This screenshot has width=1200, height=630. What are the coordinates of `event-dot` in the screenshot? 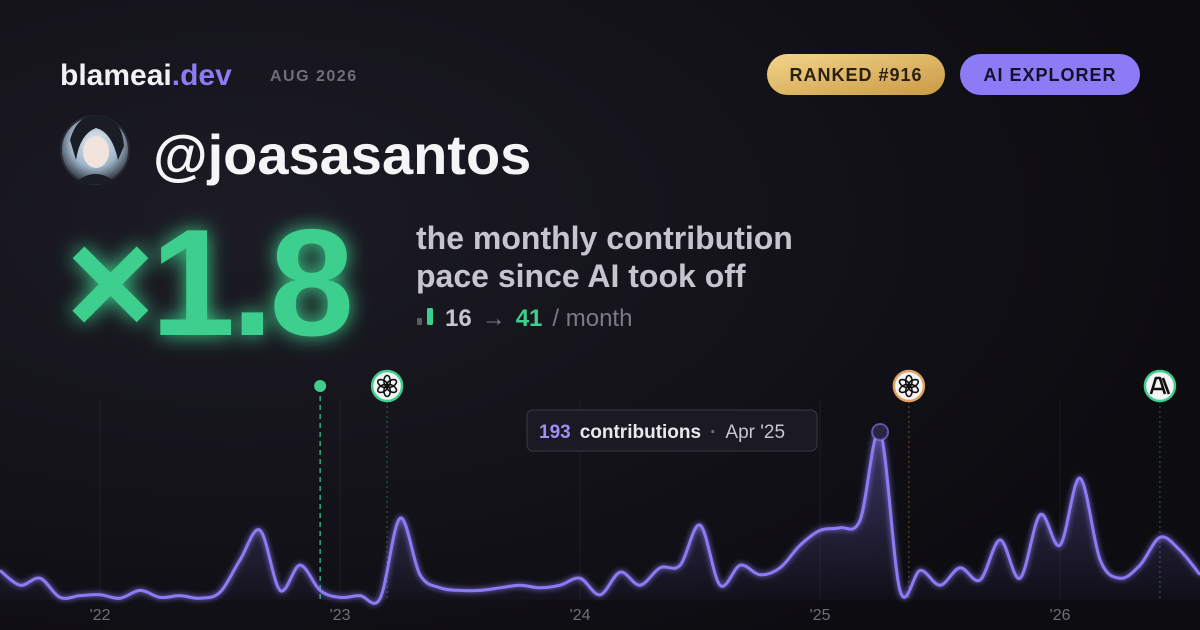 It's located at (320, 386).